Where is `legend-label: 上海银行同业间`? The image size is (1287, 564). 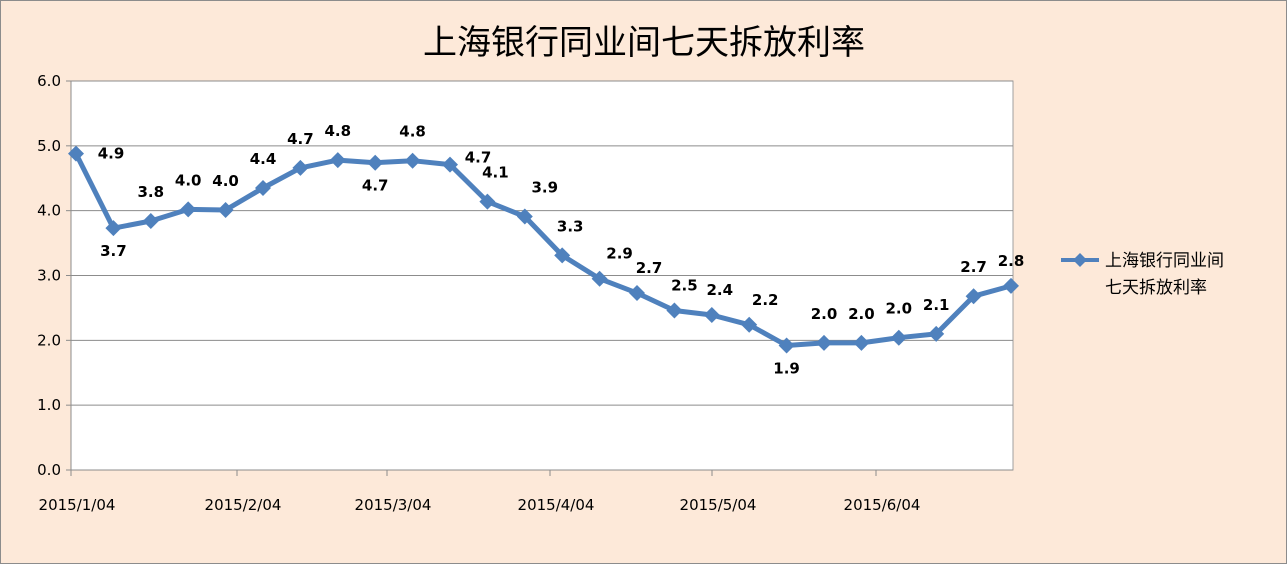
legend-label: 上海银行同业间 is located at coordinates (1164, 261).